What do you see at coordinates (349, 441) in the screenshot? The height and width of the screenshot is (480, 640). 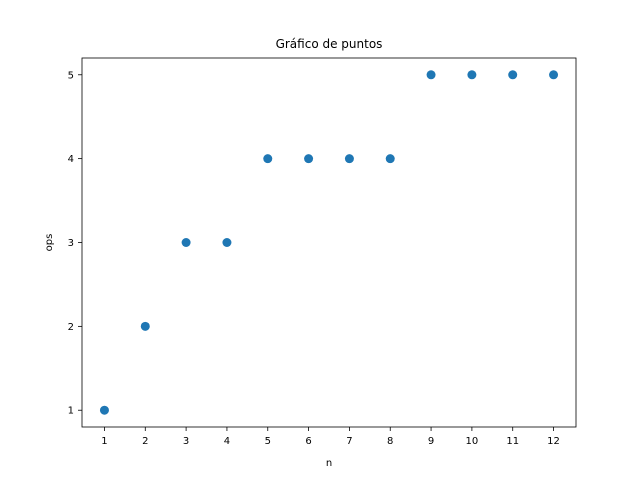 I see `x-tick-label: 7` at bounding box center [349, 441].